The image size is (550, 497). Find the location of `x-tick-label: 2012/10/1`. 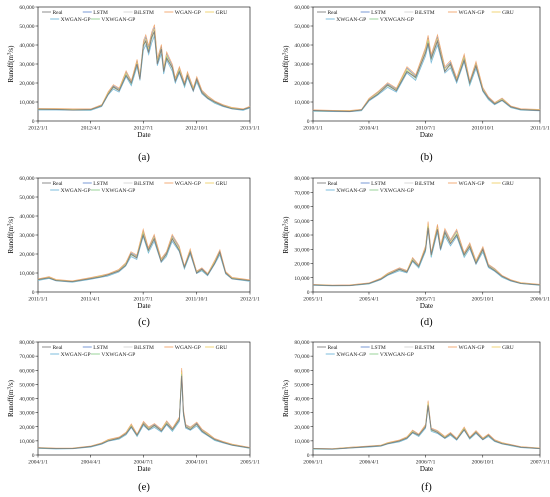

x-tick-label: 2012/10/1 is located at coordinates (197, 129).